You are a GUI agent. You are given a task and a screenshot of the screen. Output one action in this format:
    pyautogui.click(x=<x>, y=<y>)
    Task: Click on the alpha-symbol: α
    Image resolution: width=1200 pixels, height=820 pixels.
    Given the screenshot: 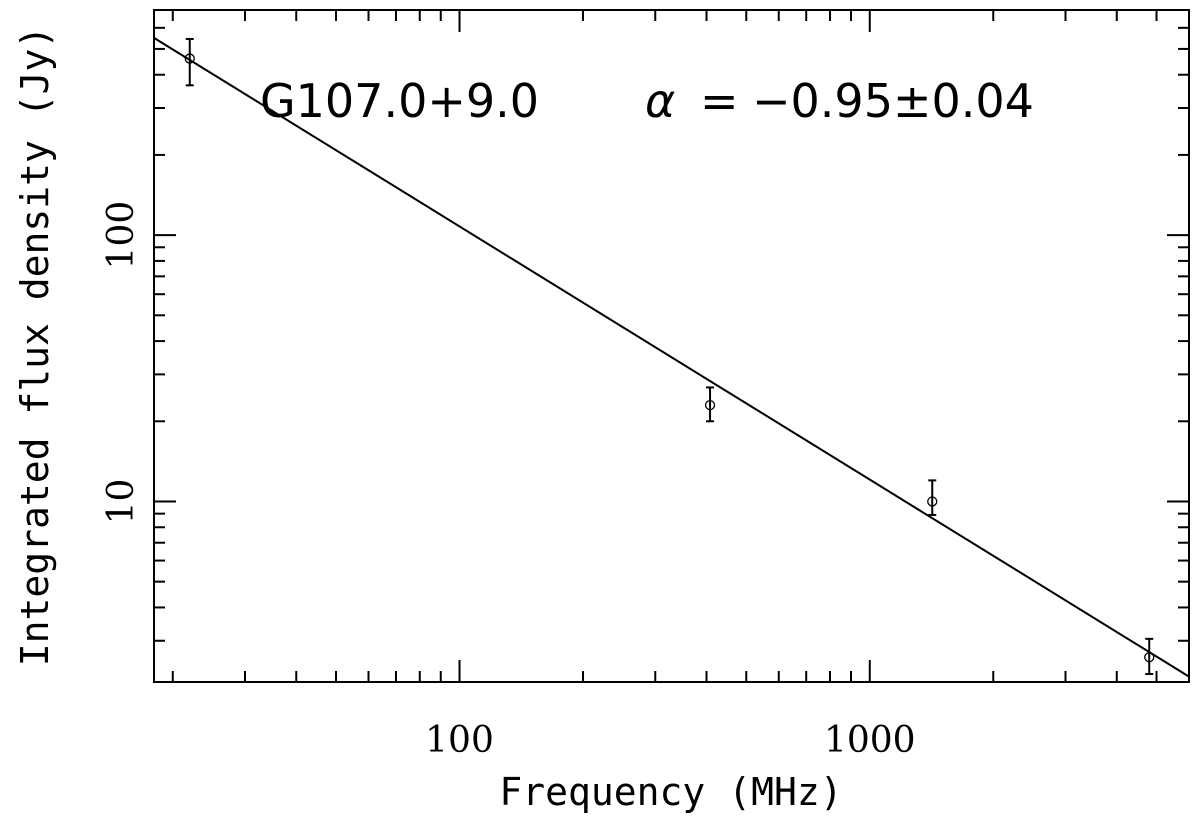 What is the action you would take?
    pyautogui.click(x=660, y=101)
    